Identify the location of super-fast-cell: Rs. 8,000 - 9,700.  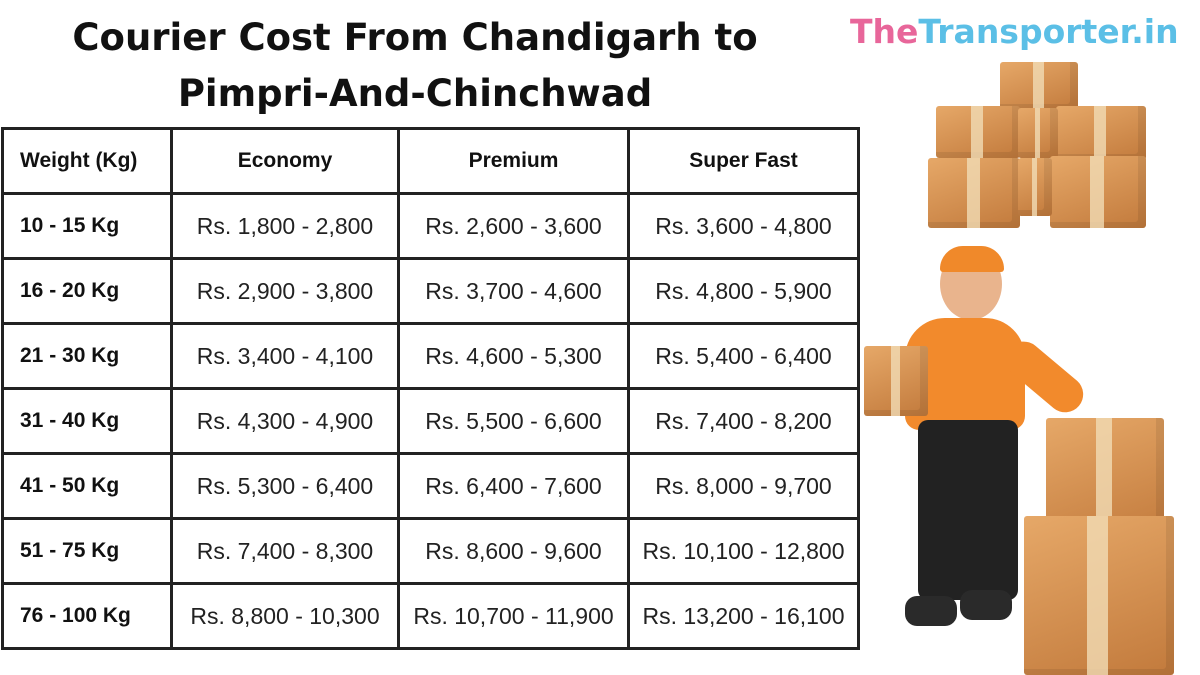
(743, 486).